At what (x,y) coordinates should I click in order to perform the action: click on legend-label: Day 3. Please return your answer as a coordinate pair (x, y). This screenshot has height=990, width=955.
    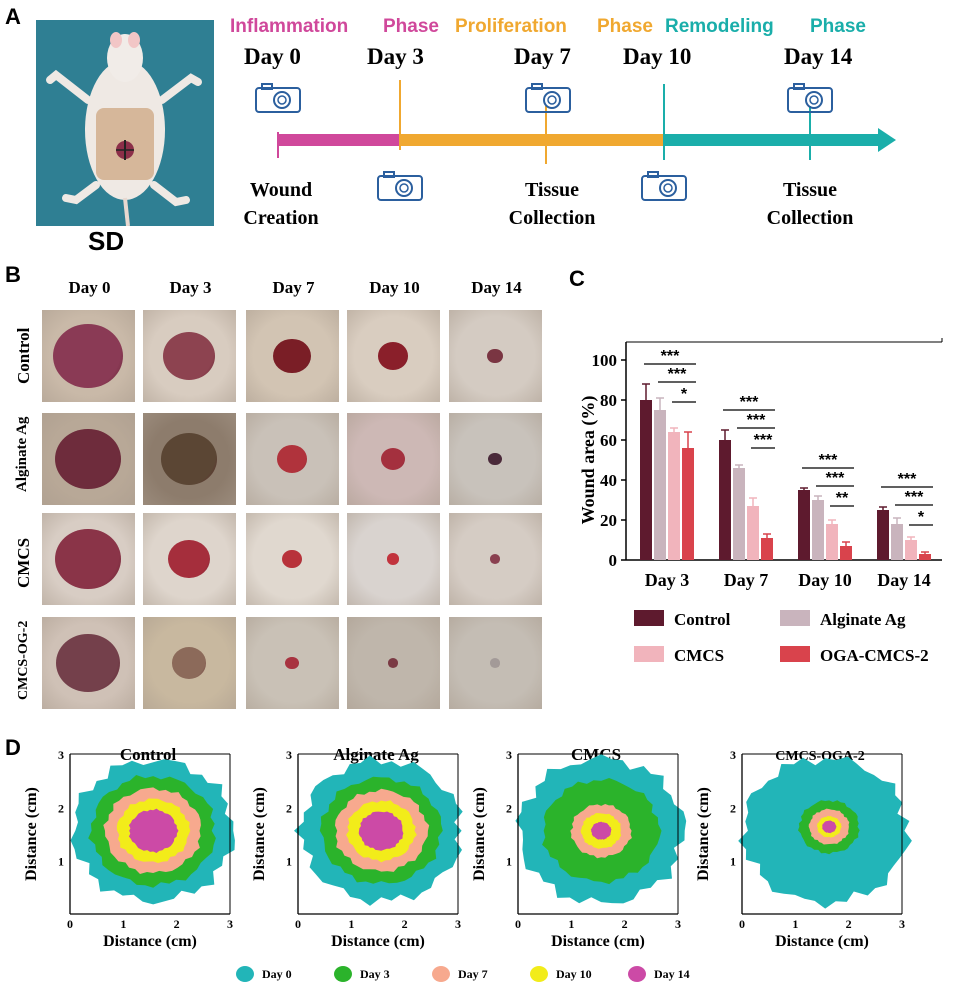
    Looking at the image, I should click on (375, 973).